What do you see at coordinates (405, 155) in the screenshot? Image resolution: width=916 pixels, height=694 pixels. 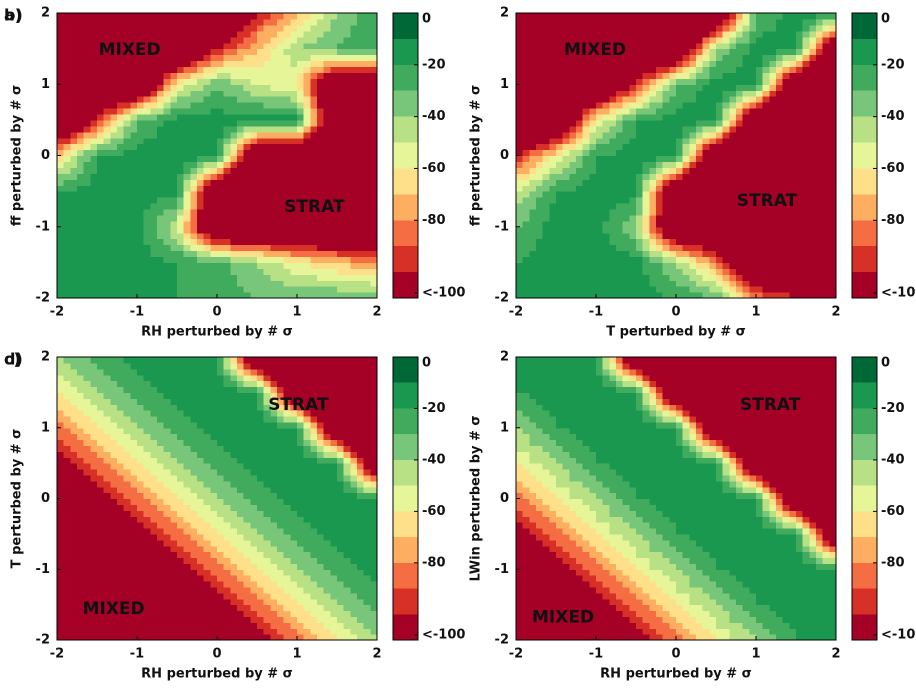 I see `colorbar-frame` at bounding box center [405, 155].